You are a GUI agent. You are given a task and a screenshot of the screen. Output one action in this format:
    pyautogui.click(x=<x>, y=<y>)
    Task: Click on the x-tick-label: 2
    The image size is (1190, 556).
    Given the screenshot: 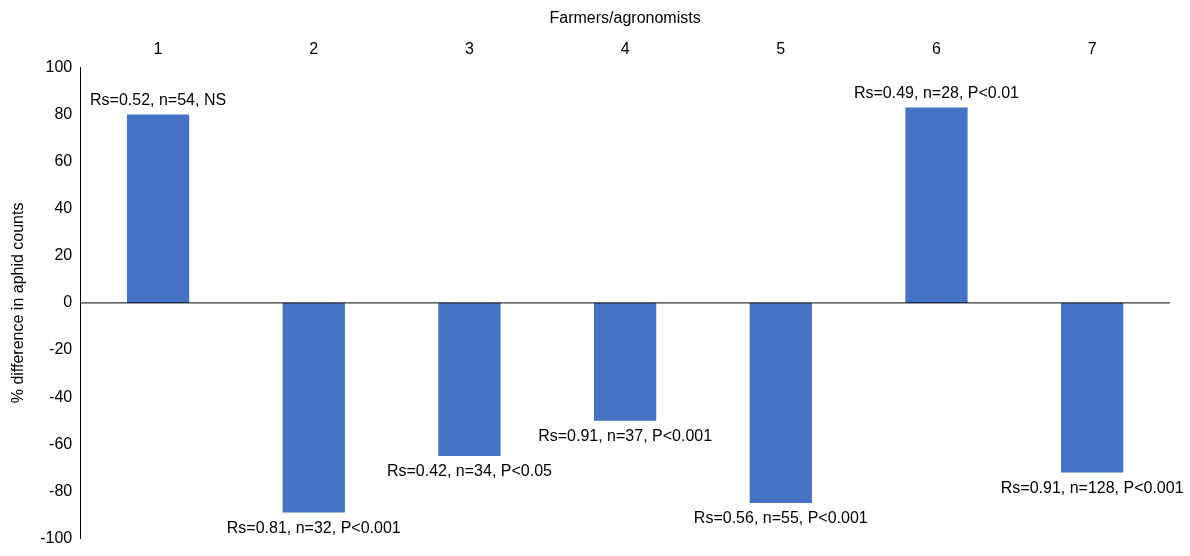 What is the action you would take?
    pyautogui.click(x=314, y=49)
    